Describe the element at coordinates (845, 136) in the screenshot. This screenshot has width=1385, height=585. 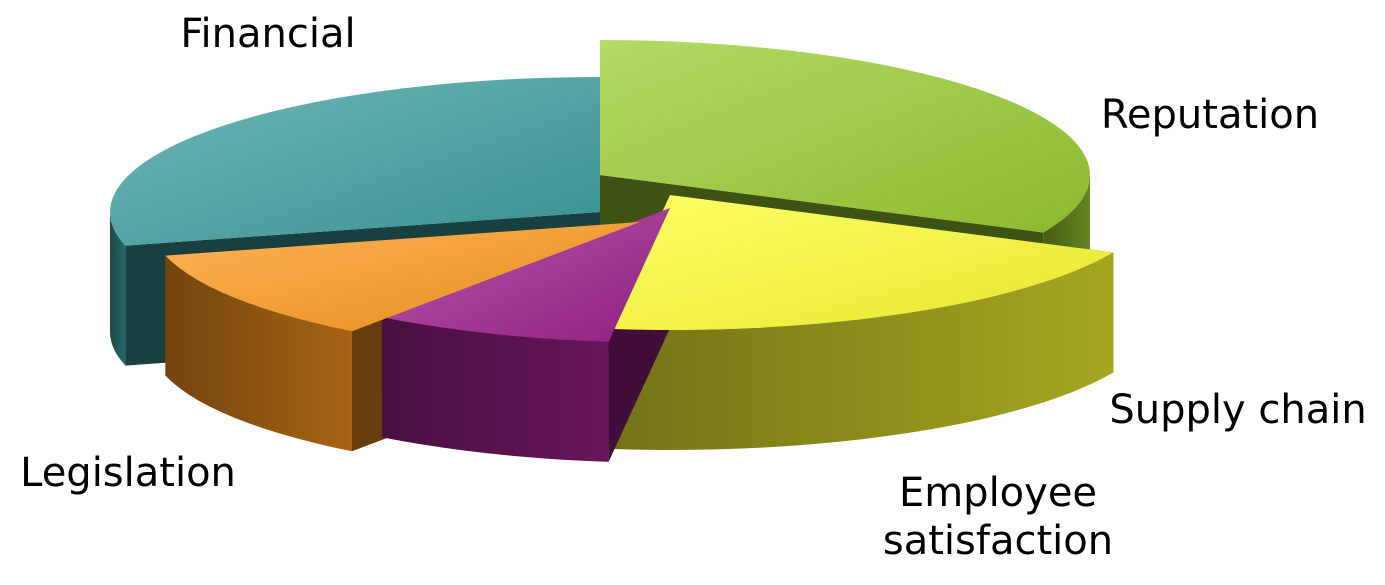
I see `slice-financial` at that location.